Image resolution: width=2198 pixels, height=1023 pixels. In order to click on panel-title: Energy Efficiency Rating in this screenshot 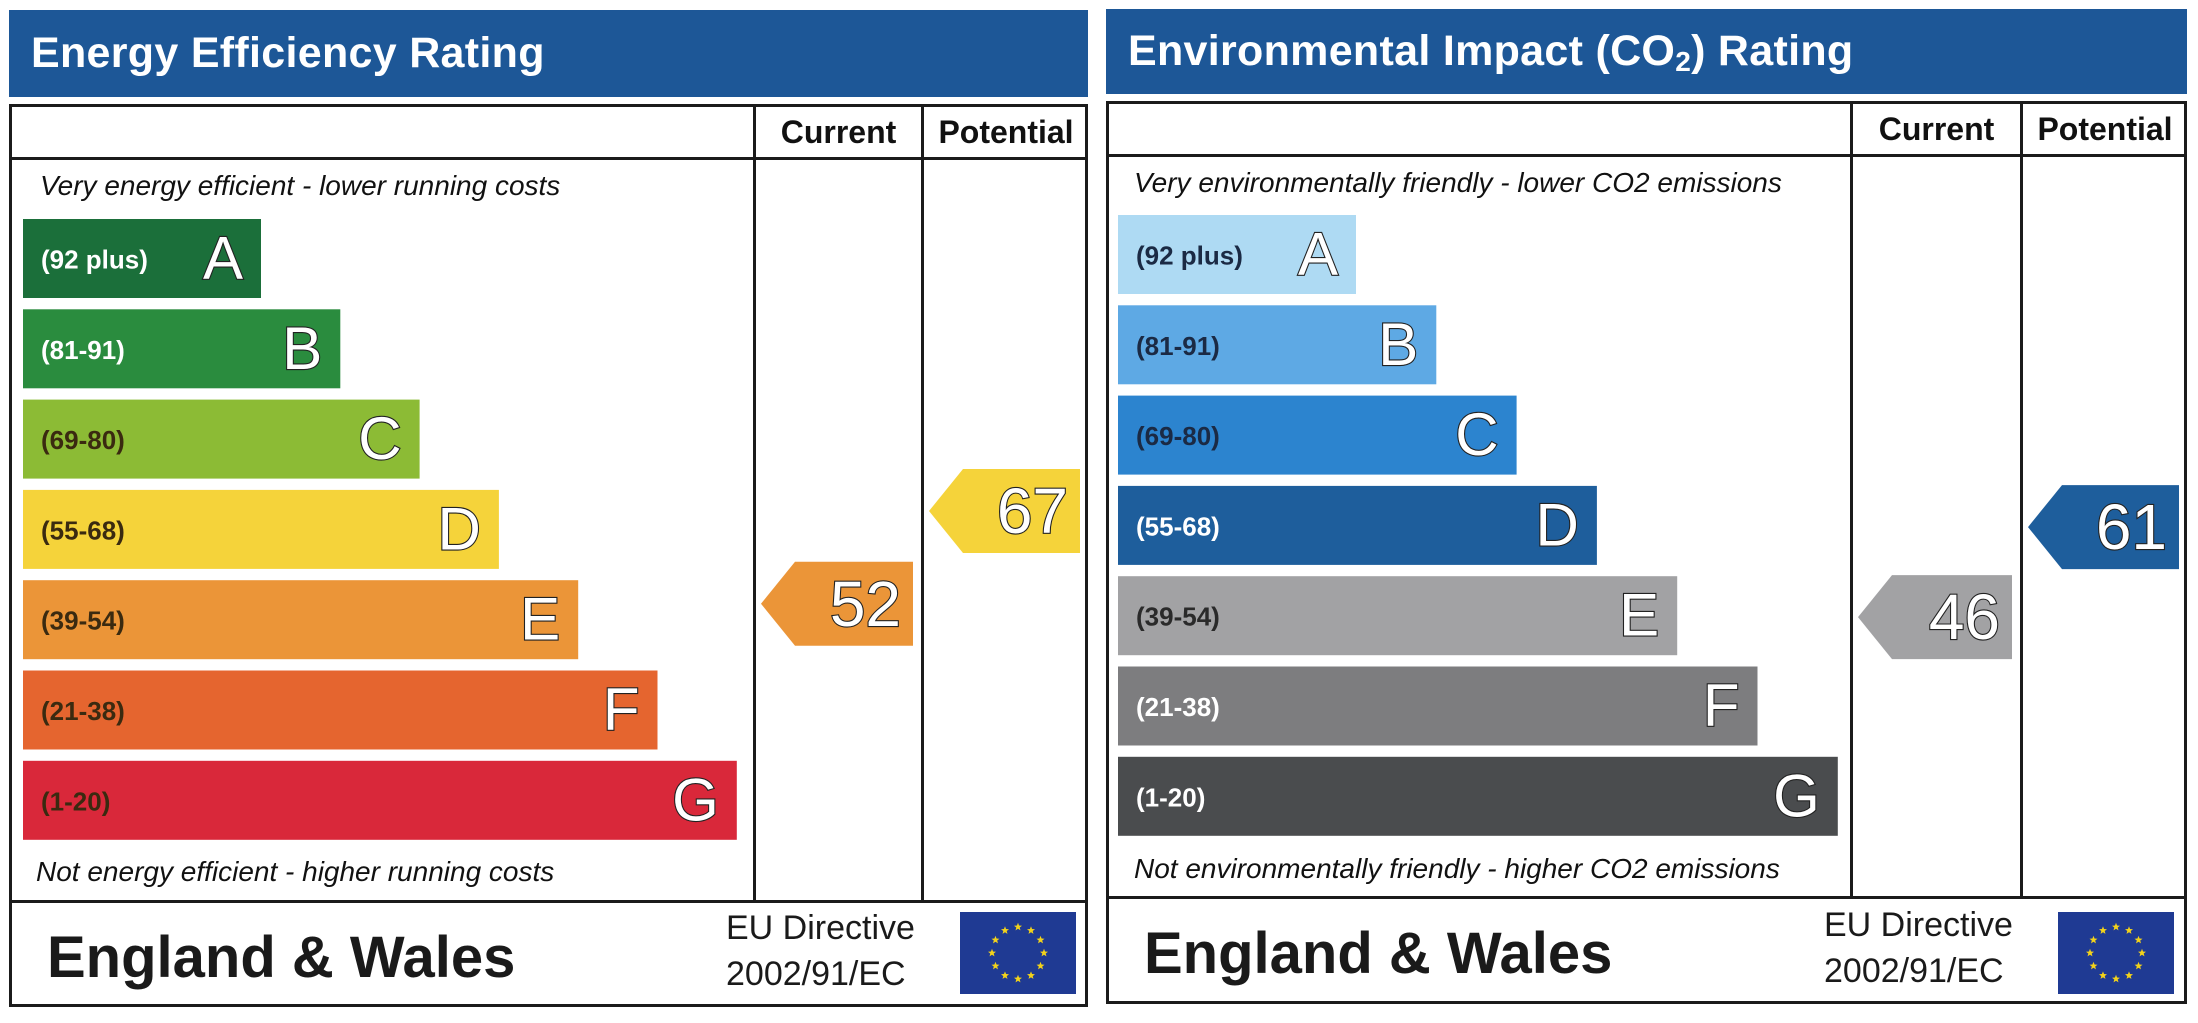, I will do `click(548, 53)`.